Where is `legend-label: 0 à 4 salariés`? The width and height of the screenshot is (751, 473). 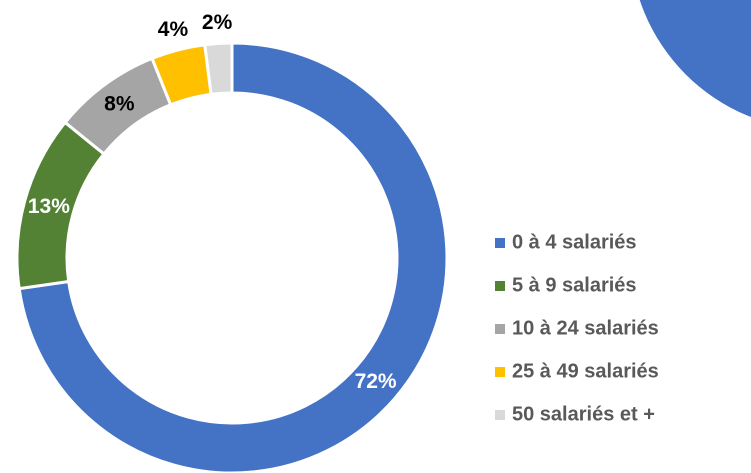
legend-label: 0 à 4 salariés is located at coordinates (574, 242).